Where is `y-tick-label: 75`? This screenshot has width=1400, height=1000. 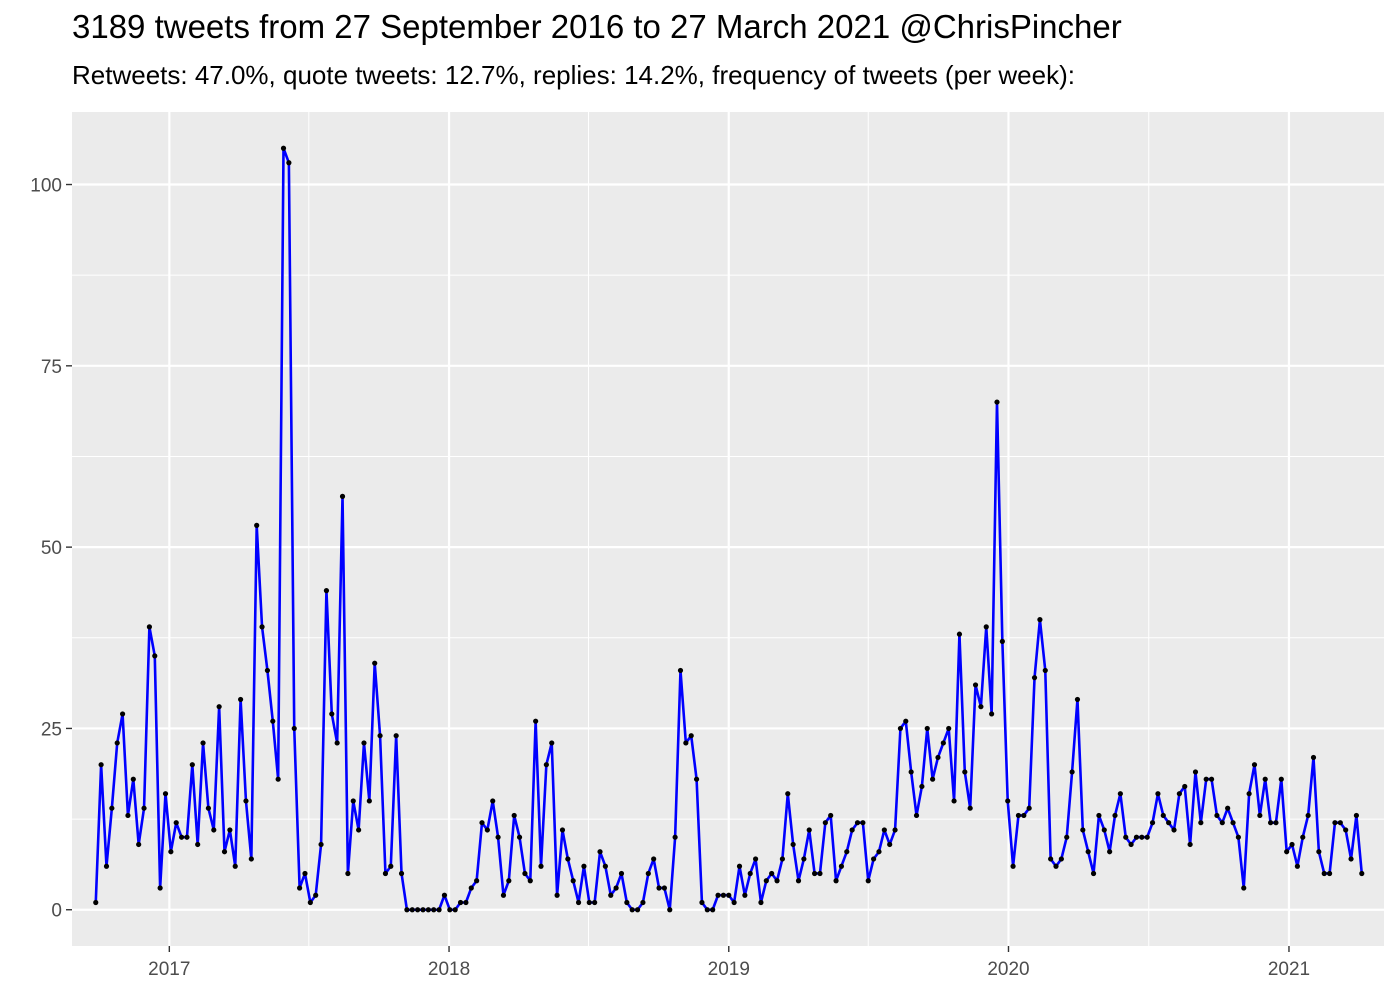 y-tick-label: 75 is located at coordinates (51, 367).